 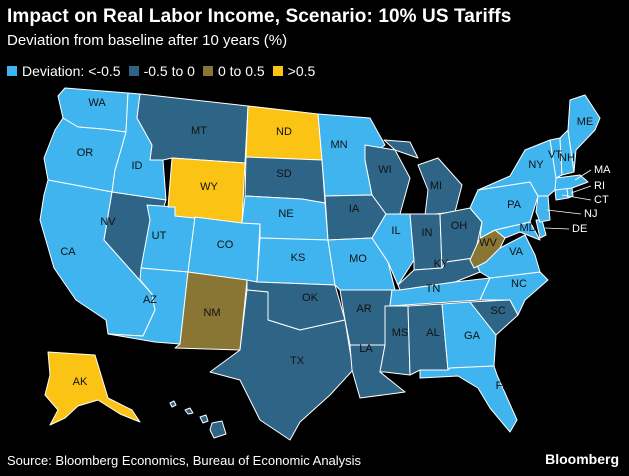 I want to click on state-nj, so click(x=543, y=209).